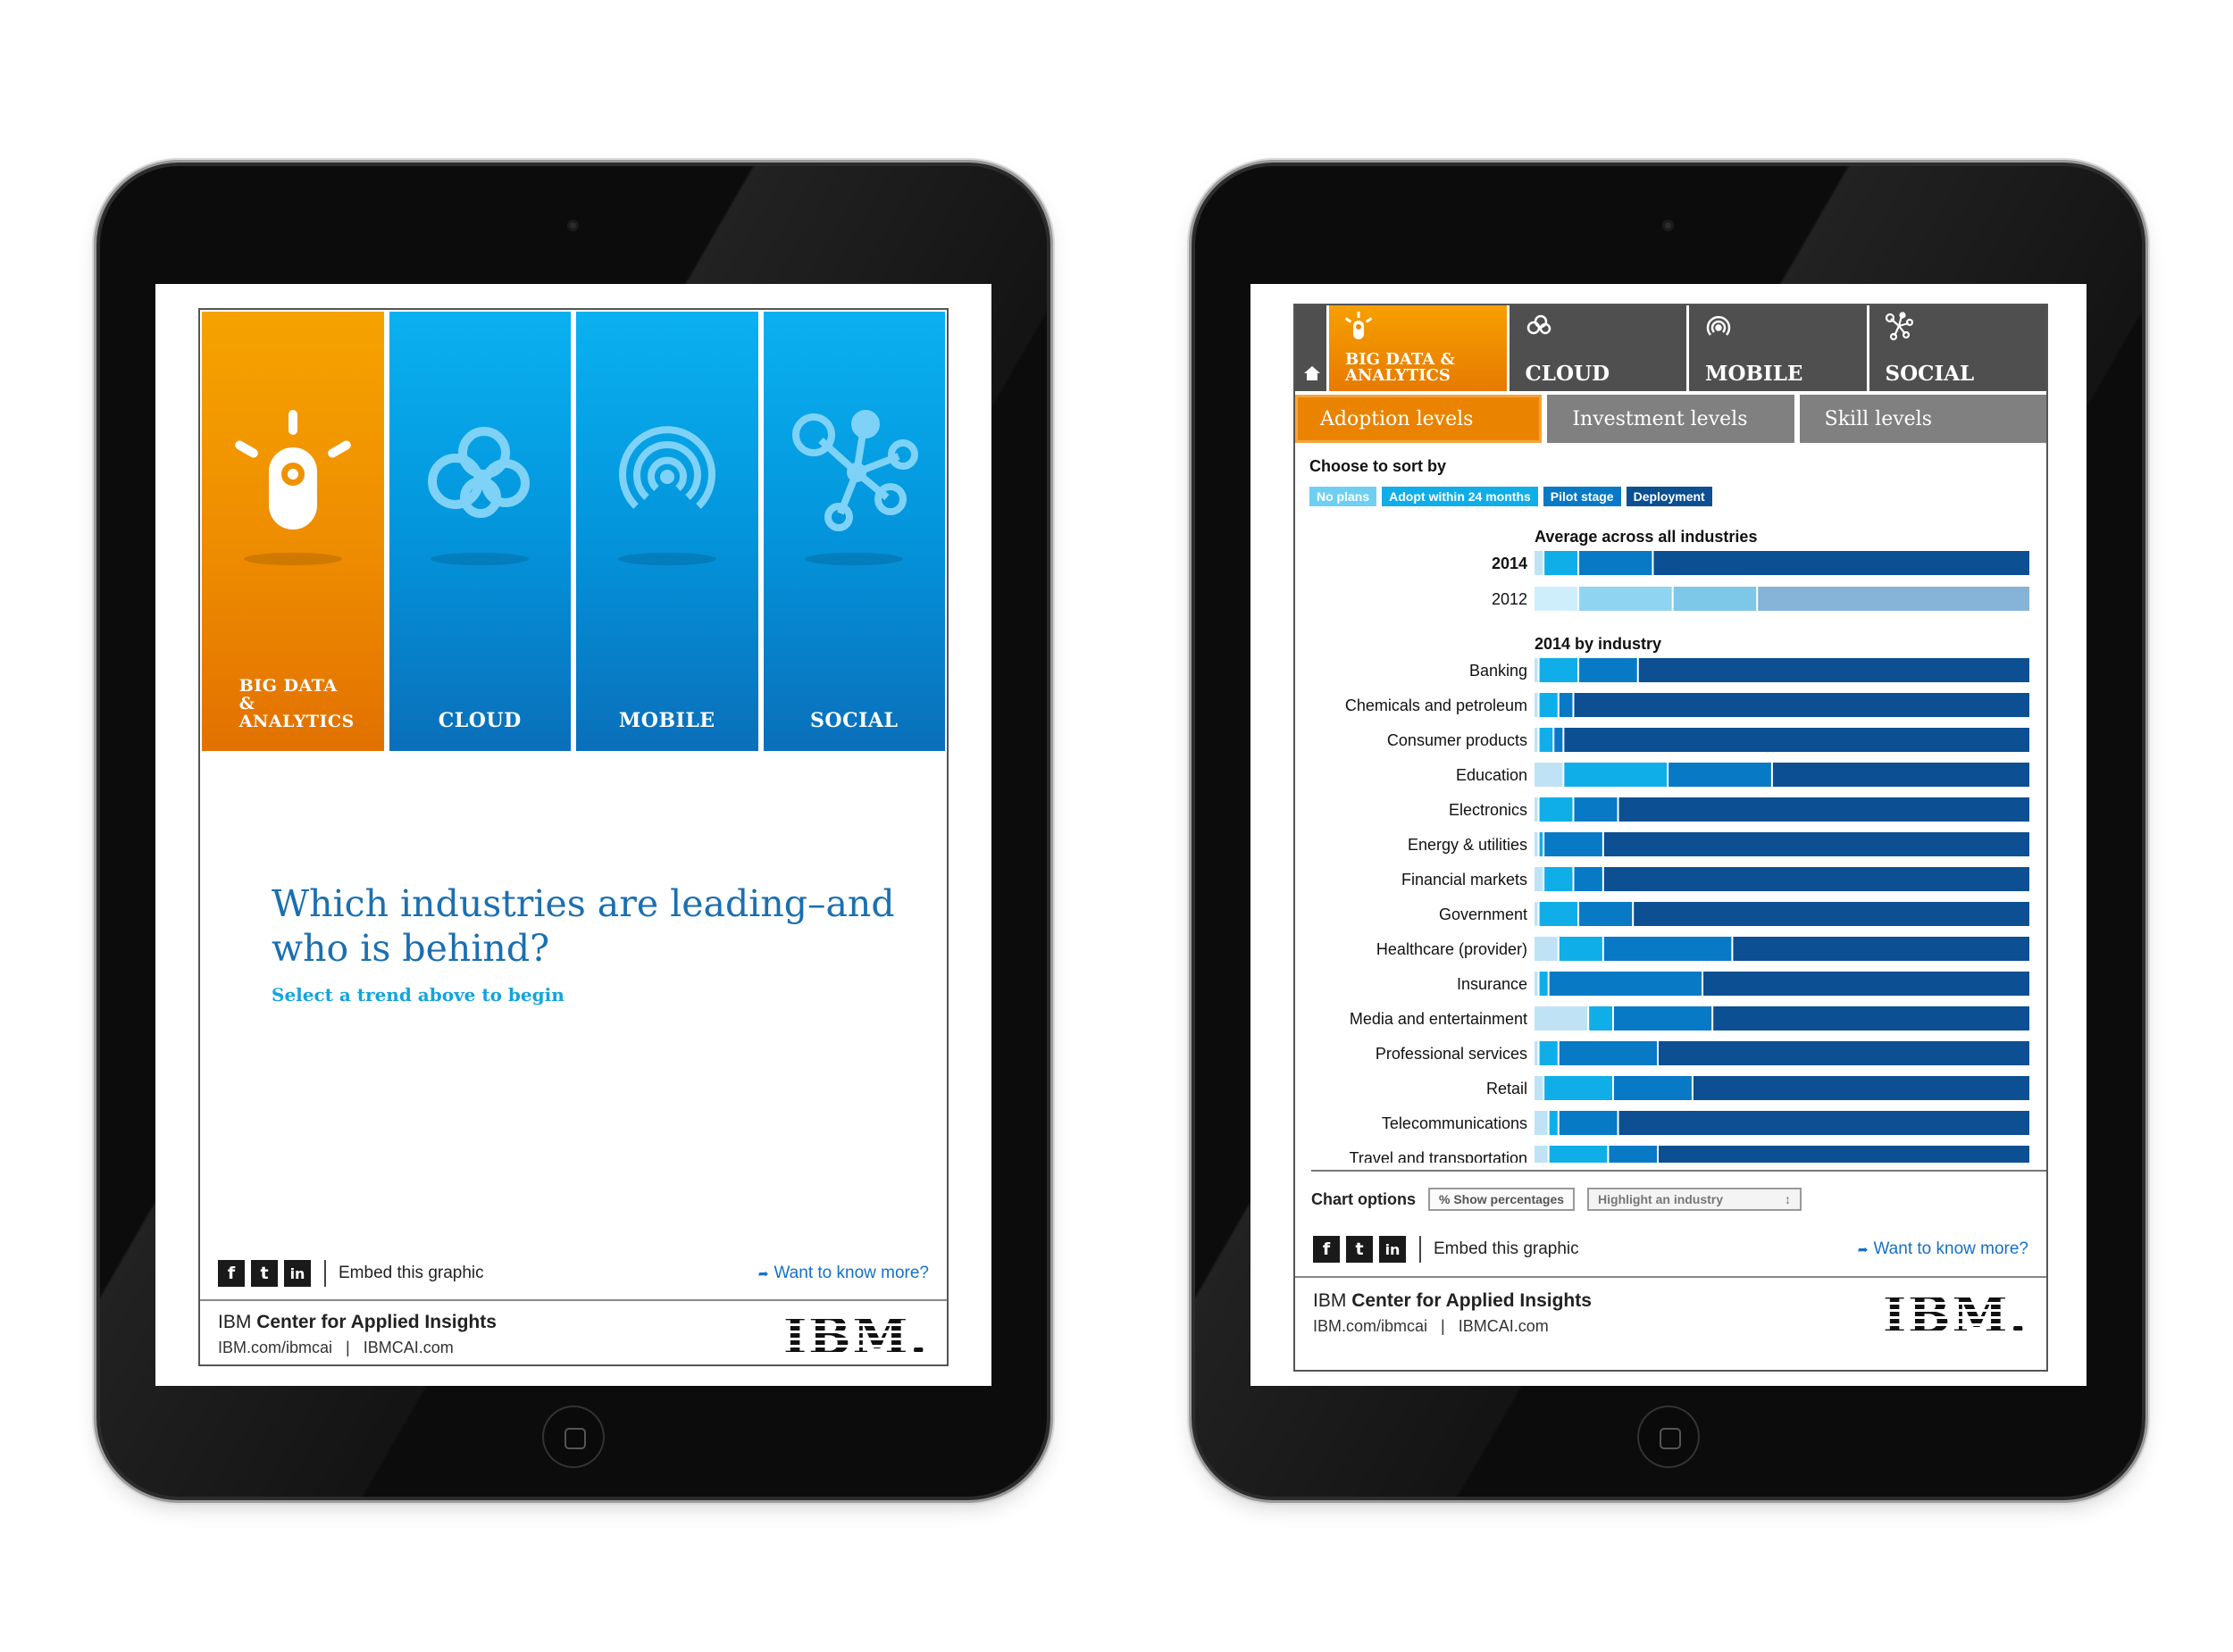 The height and width of the screenshot is (1652, 2233). I want to click on row-label: Electronics, so click(1488, 810).